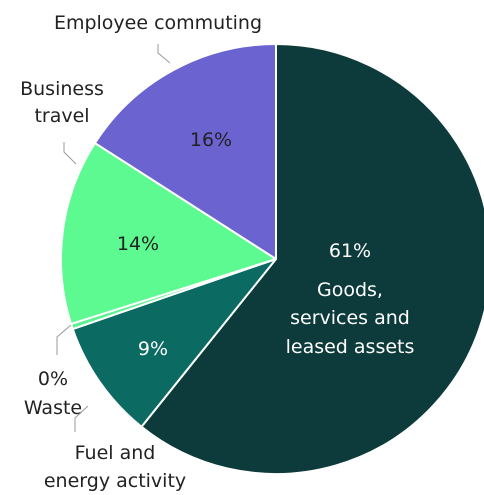  What do you see at coordinates (153, 349) in the screenshot?
I see `fuel-percent-label: 9%` at bounding box center [153, 349].